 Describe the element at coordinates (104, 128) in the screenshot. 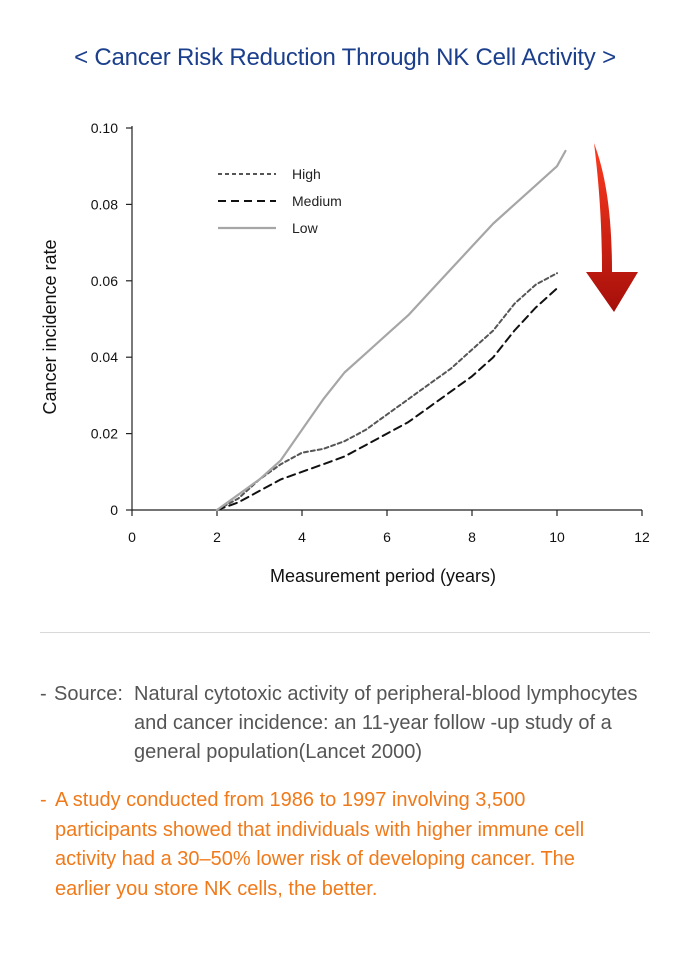

I see `y-tick-label: 0.10` at that location.